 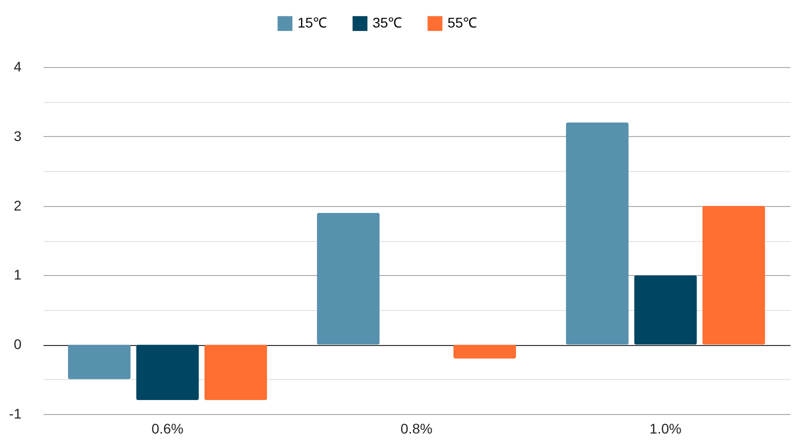 What do you see at coordinates (18, 66) in the screenshot?
I see `y-tick-label: 4` at bounding box center [18, 66].